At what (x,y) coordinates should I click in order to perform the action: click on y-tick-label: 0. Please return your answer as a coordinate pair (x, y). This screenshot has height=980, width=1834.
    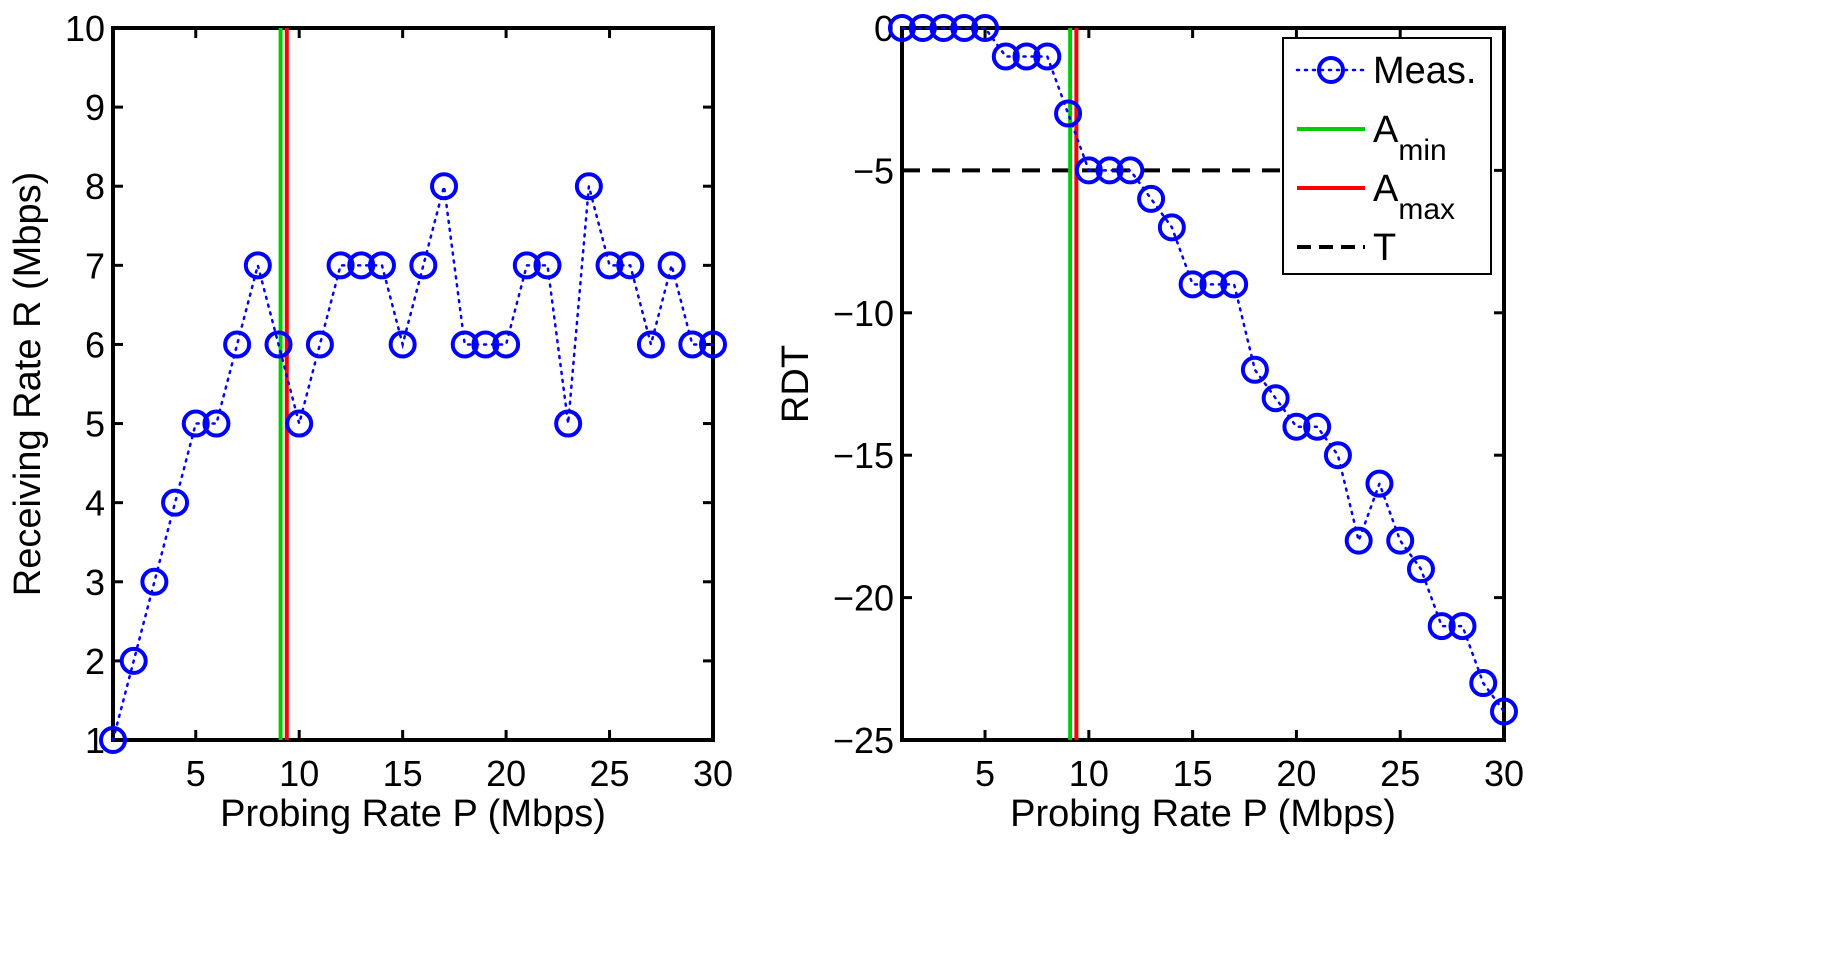
    Looking at the image, I should click on (884, 28).